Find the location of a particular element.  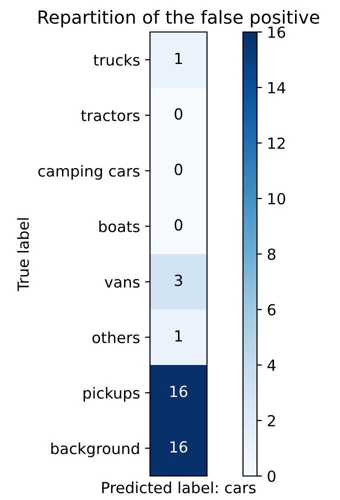

y-tick-label: pickups is located at coordinates (112, 394).